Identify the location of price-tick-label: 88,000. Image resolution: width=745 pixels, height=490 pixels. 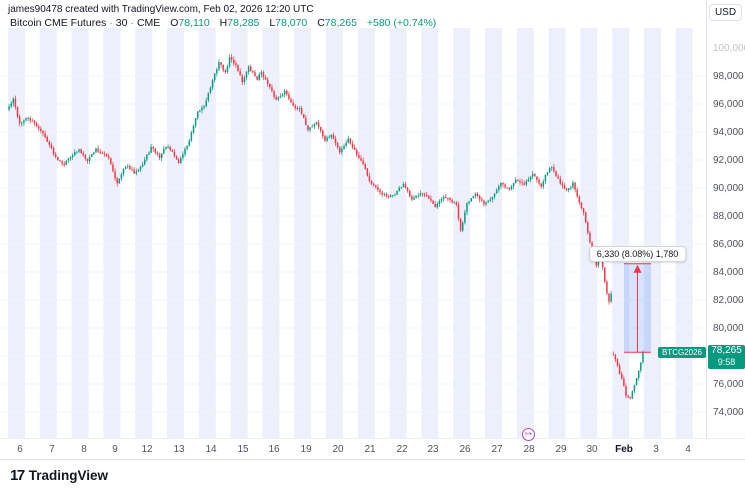
(728, 216).